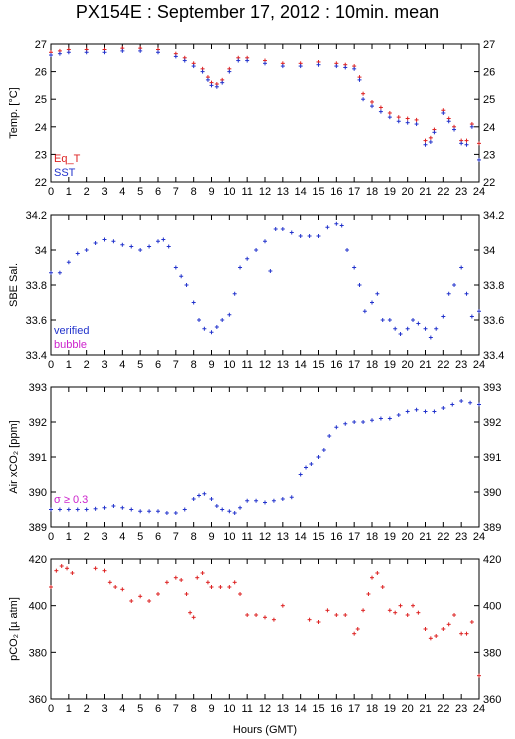 The image size is (515, 739). Describe the element at coordinates (492, 560) in the screenshot. I see `y-tick-label-right: 420` at that location.